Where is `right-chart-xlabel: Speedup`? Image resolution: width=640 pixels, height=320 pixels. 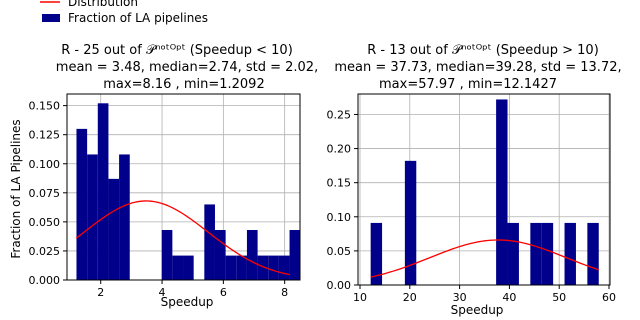 right-chart-xlabel: Speedup is located at coordinates (477, 310).